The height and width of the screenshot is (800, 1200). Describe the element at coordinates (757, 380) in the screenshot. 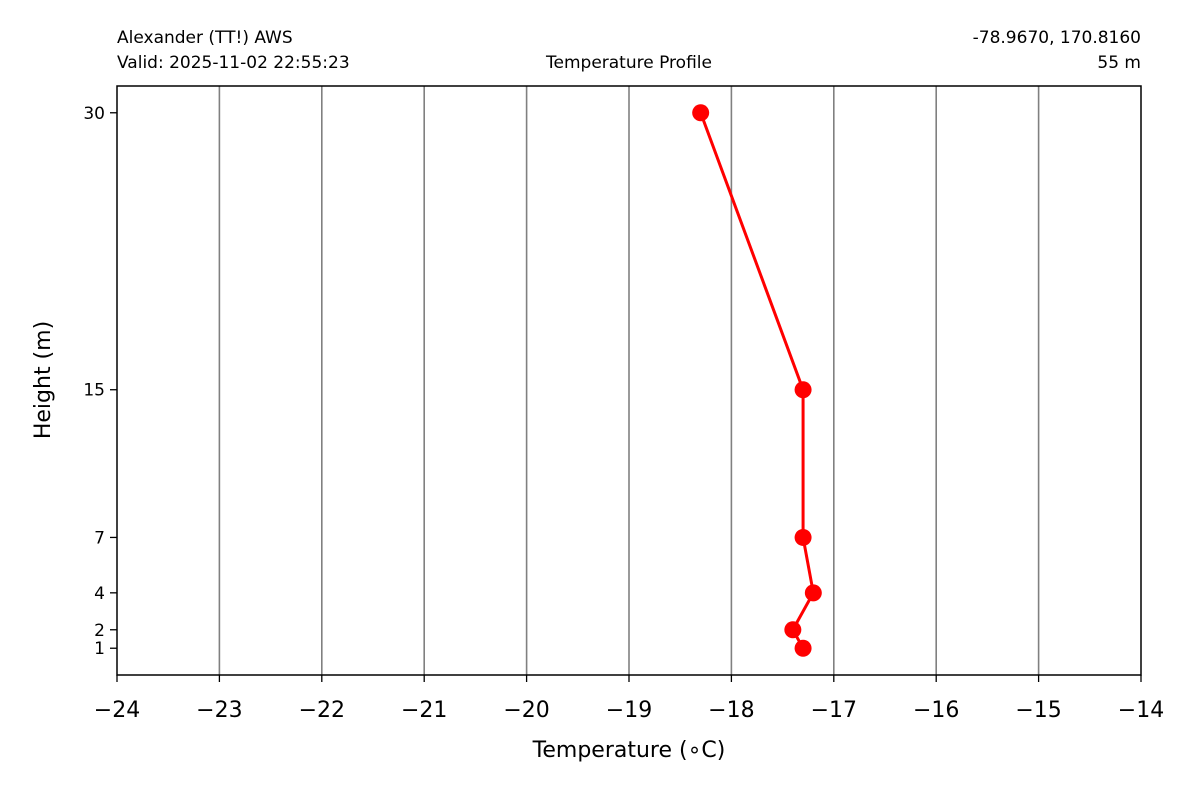

I see `series-line` at that location.